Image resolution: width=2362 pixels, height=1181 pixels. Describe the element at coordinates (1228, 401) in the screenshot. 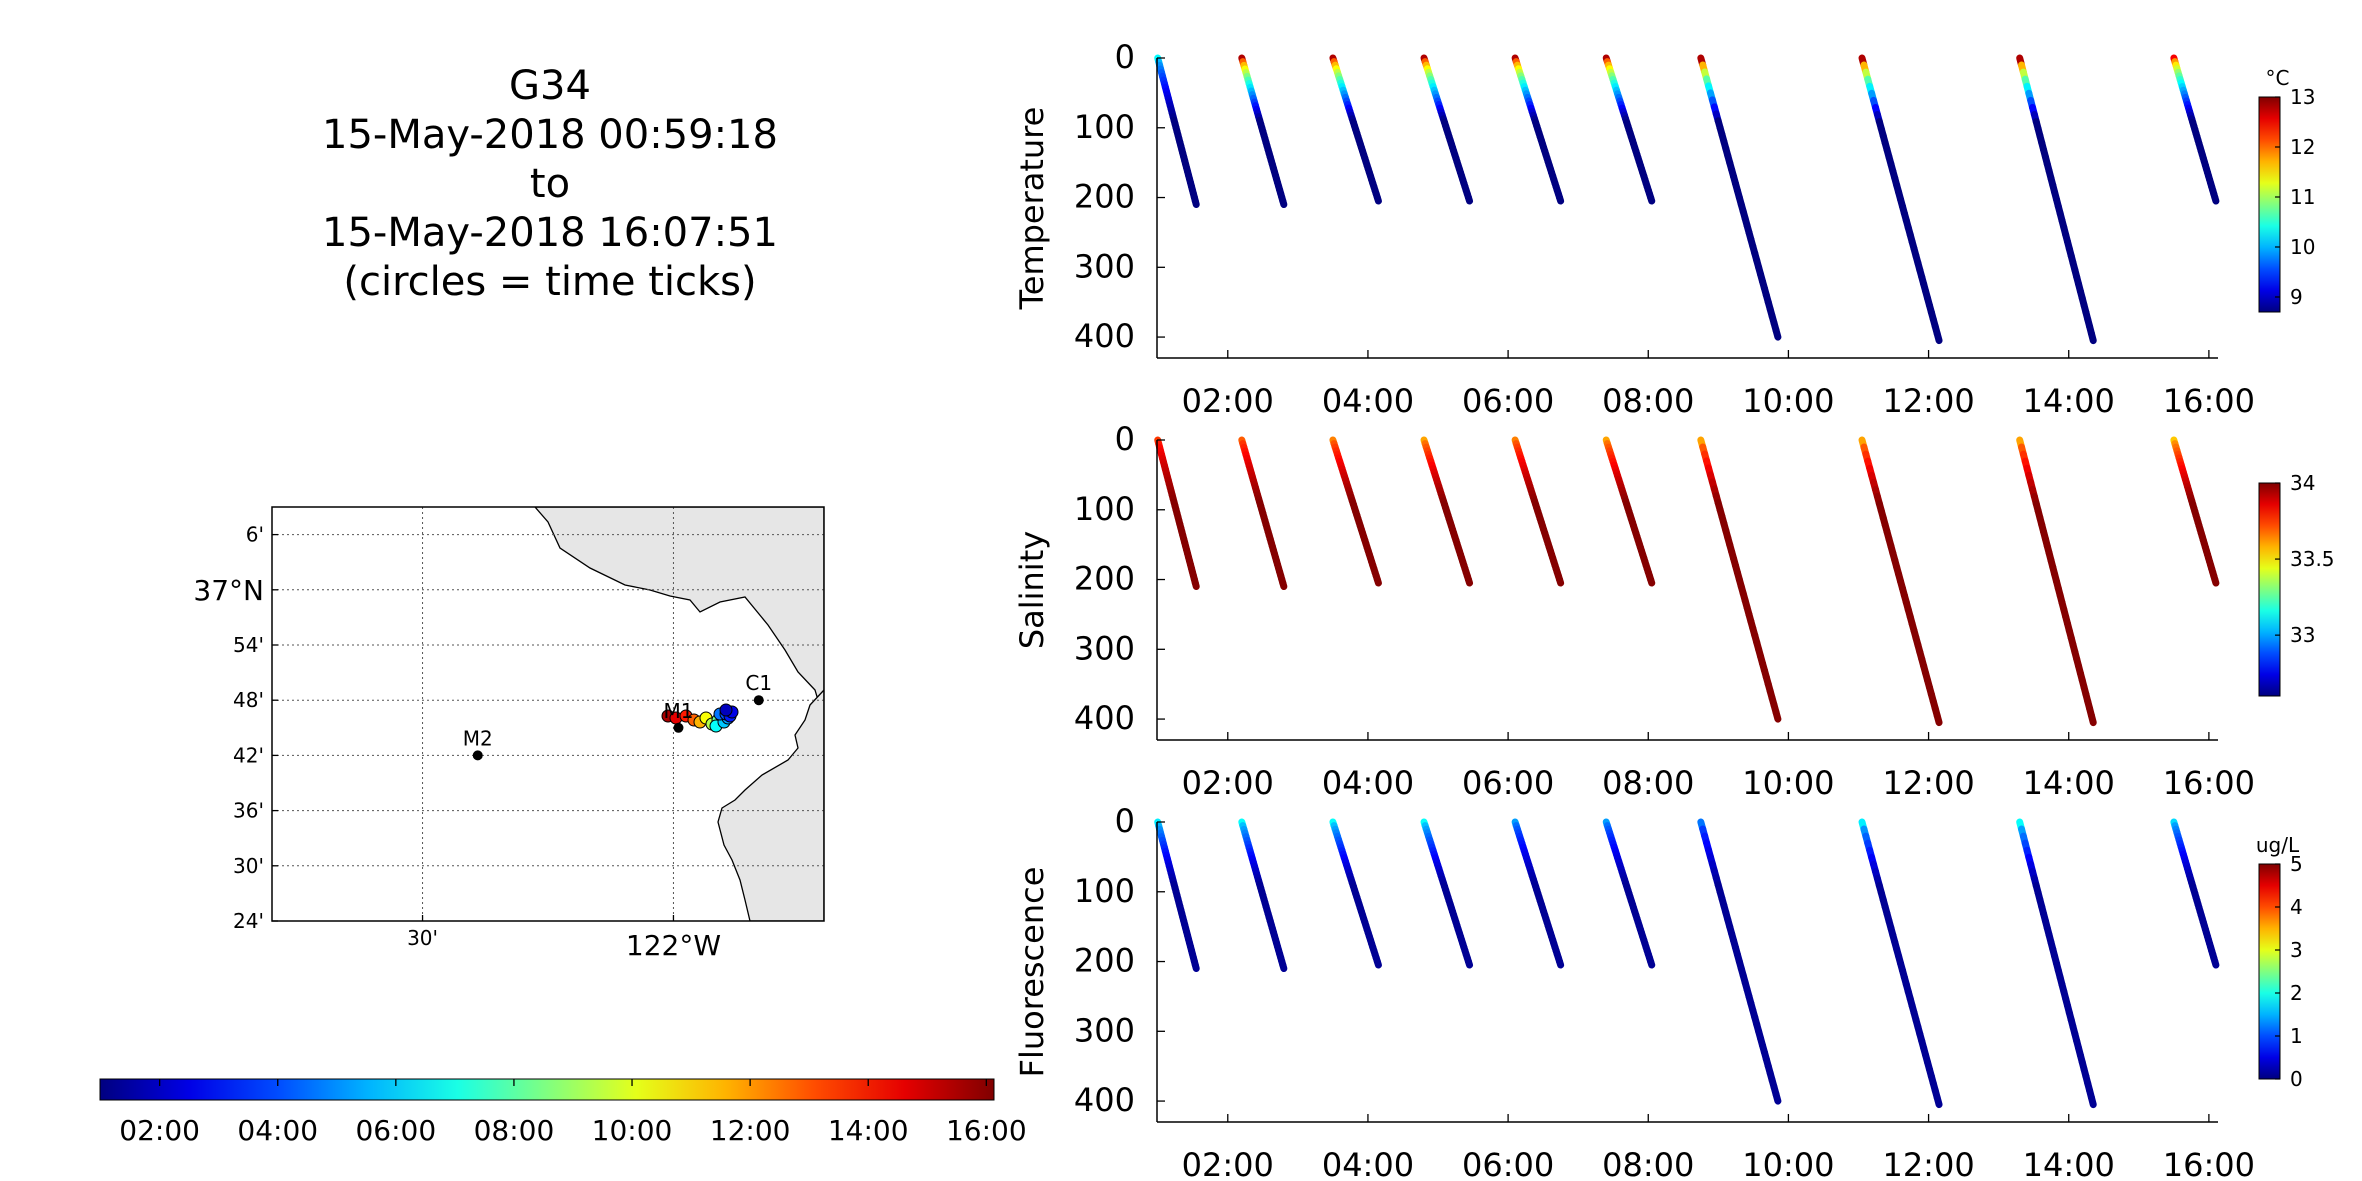

I see `x-tick-label: 02:00` at that location.